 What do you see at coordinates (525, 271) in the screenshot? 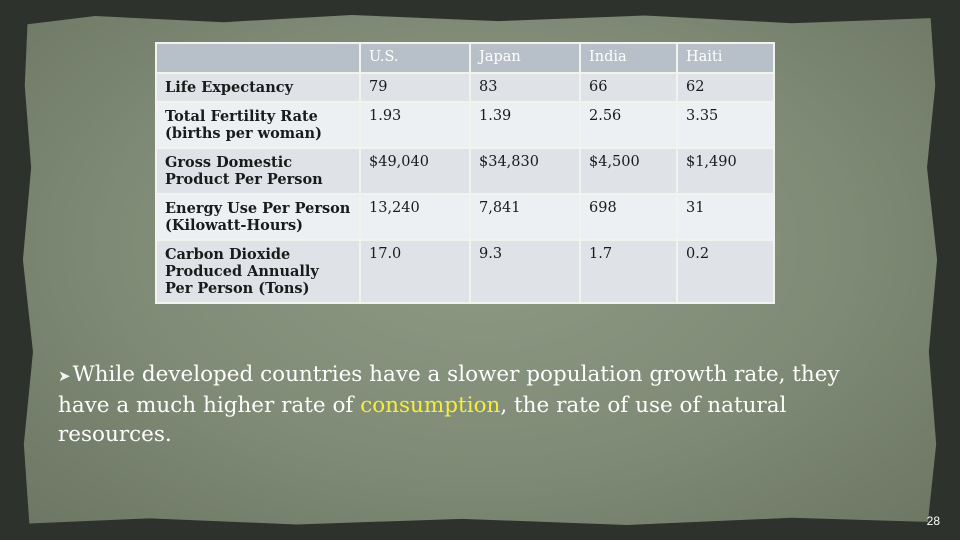
I see `table-cell: 9.3` at bounding box center [525, 271].